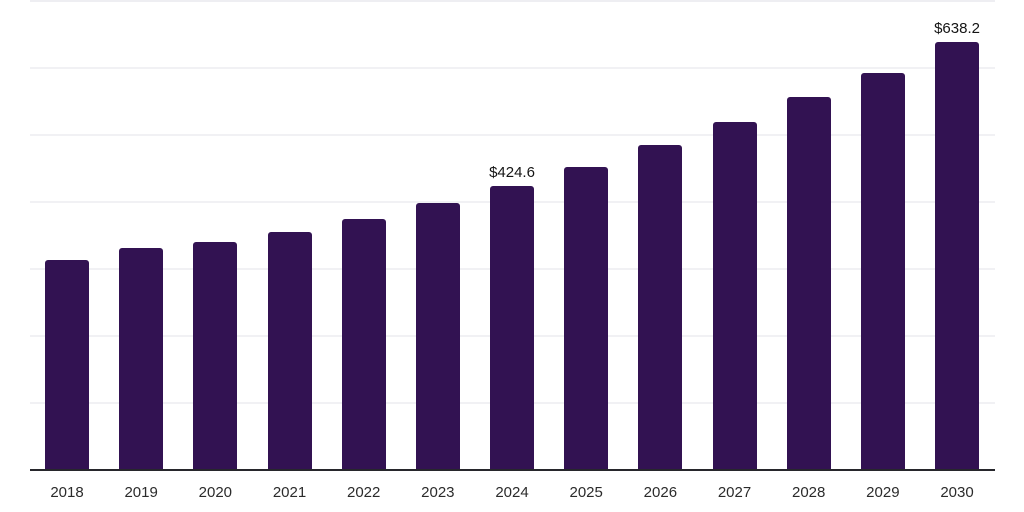  Describe the element at coordinates (882, 271) in the screenshot. I see `bar-2029` at that location.